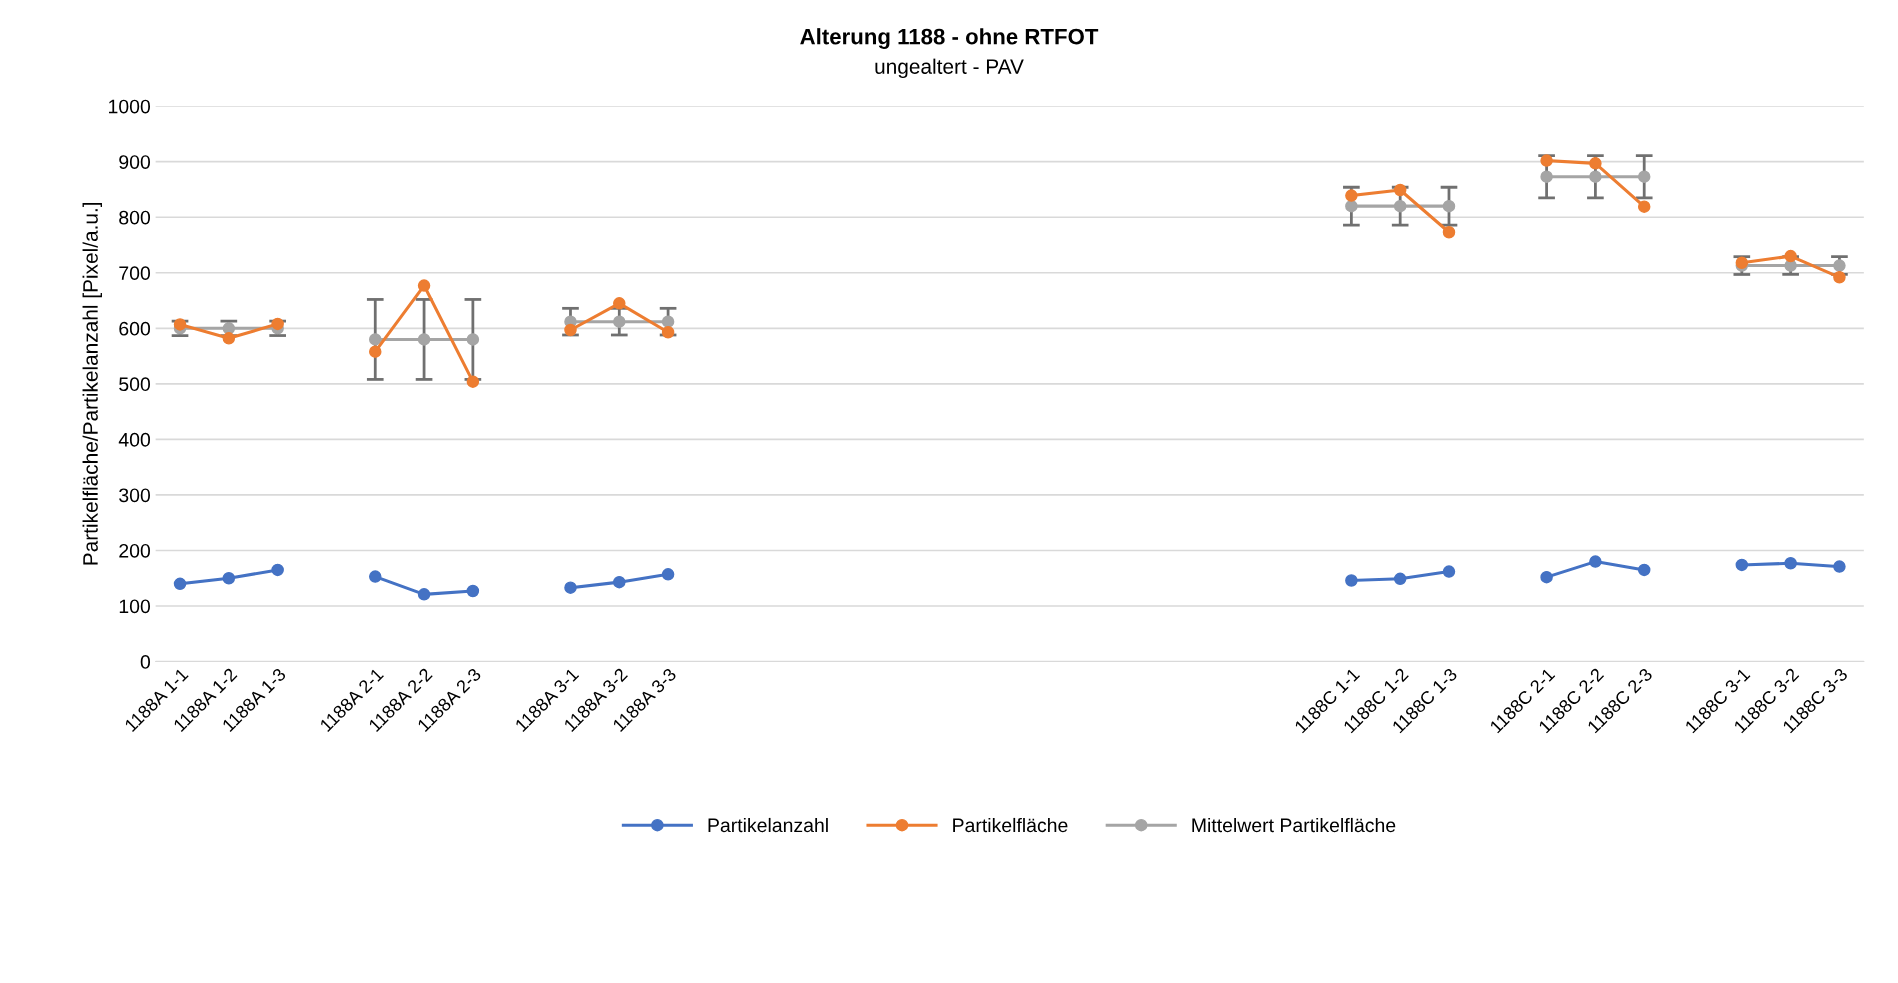  What do you see at coordinates (1294, 825) in the screenshot?
I see `legend-label: Mittelwert Partikelfläche` at bounding box center [1294, 825].